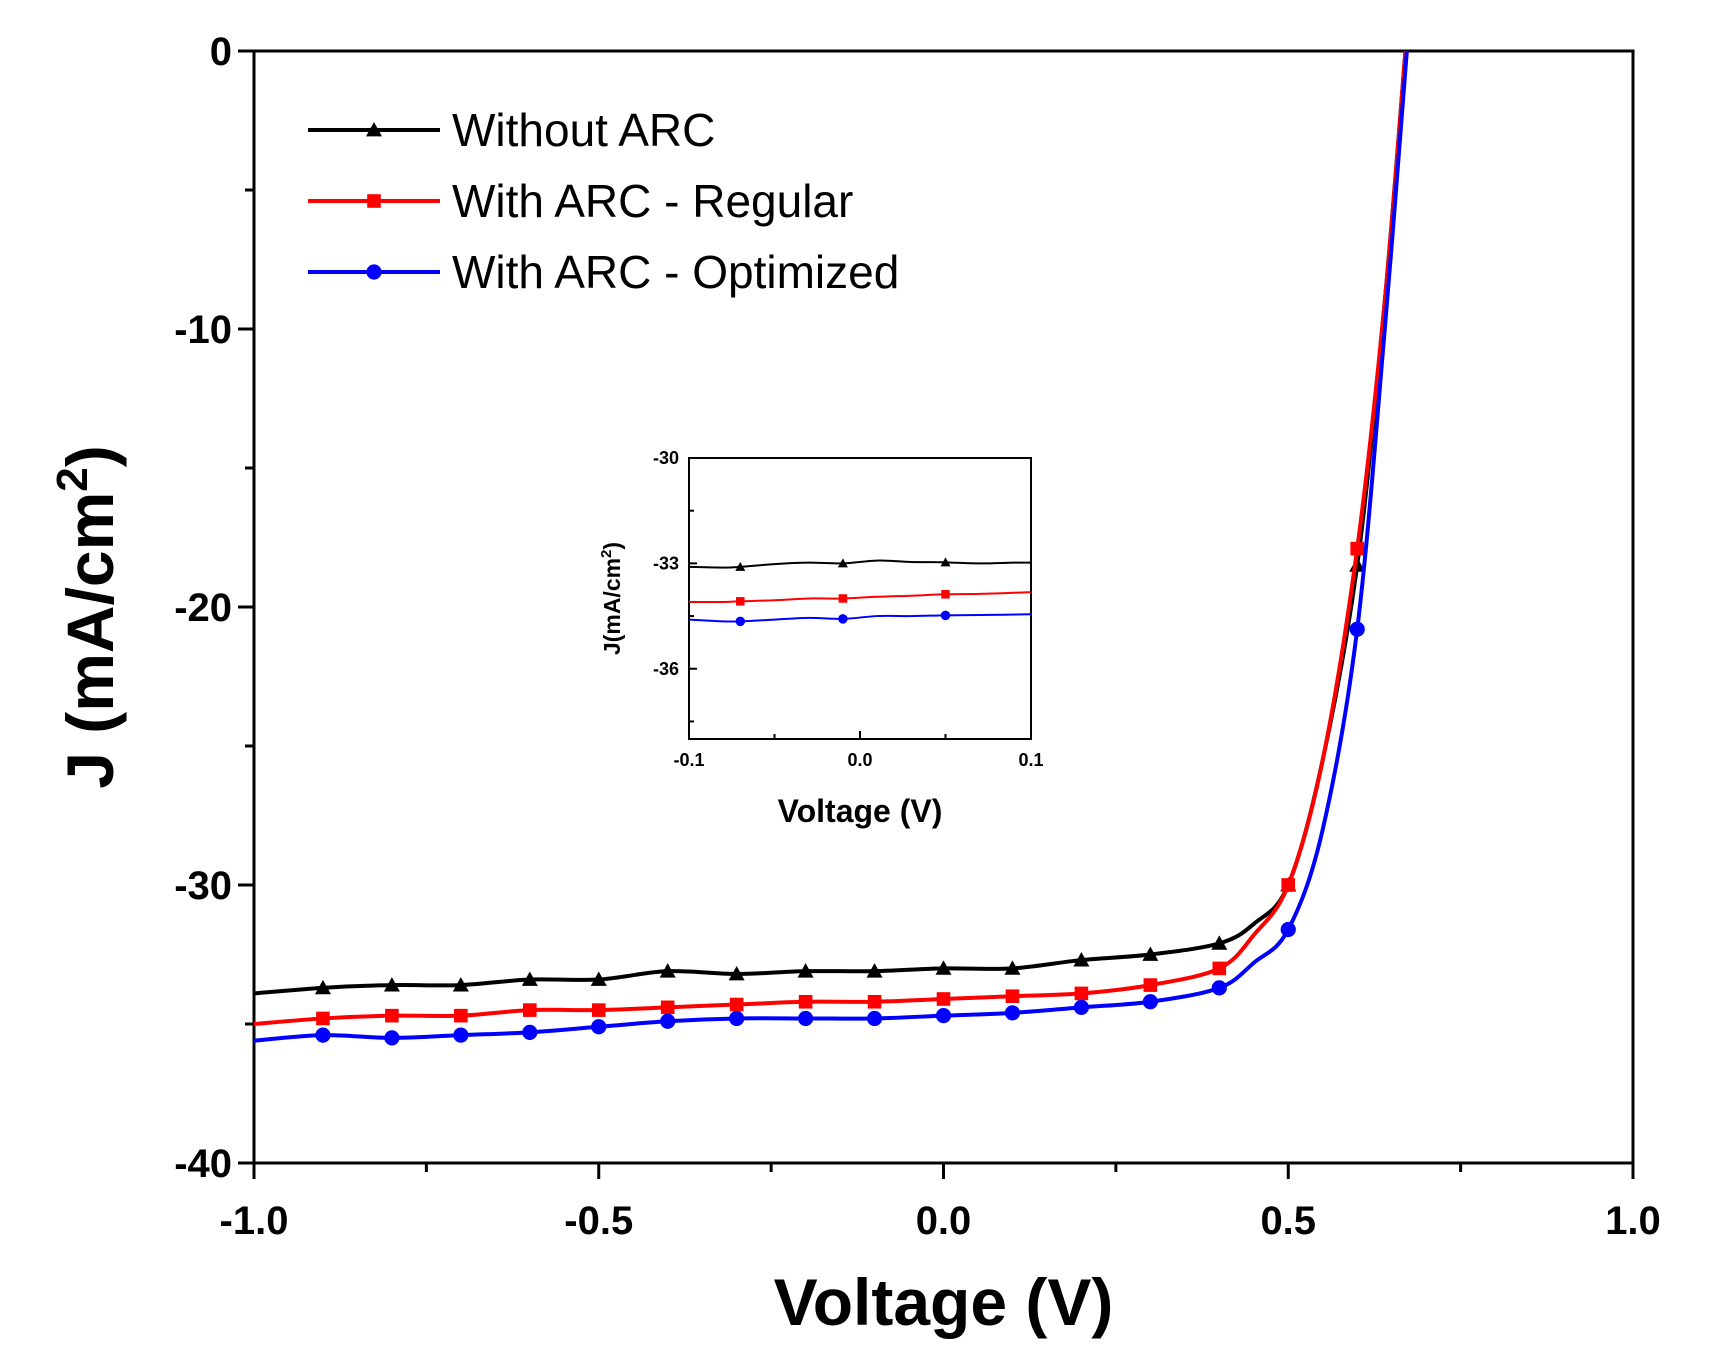  I want to click on inset-series-square, so click(860, 598).